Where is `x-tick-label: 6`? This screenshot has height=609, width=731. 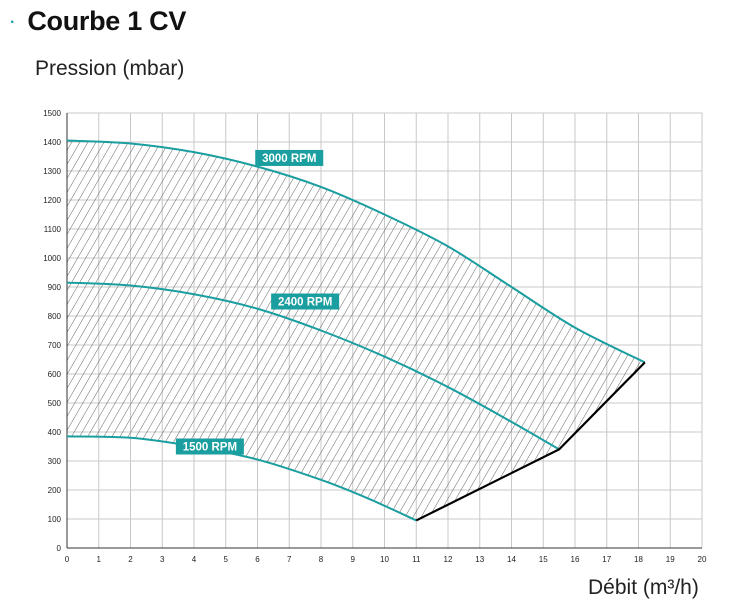
x-tick-label: 6 is located at coordinates (257, 559).